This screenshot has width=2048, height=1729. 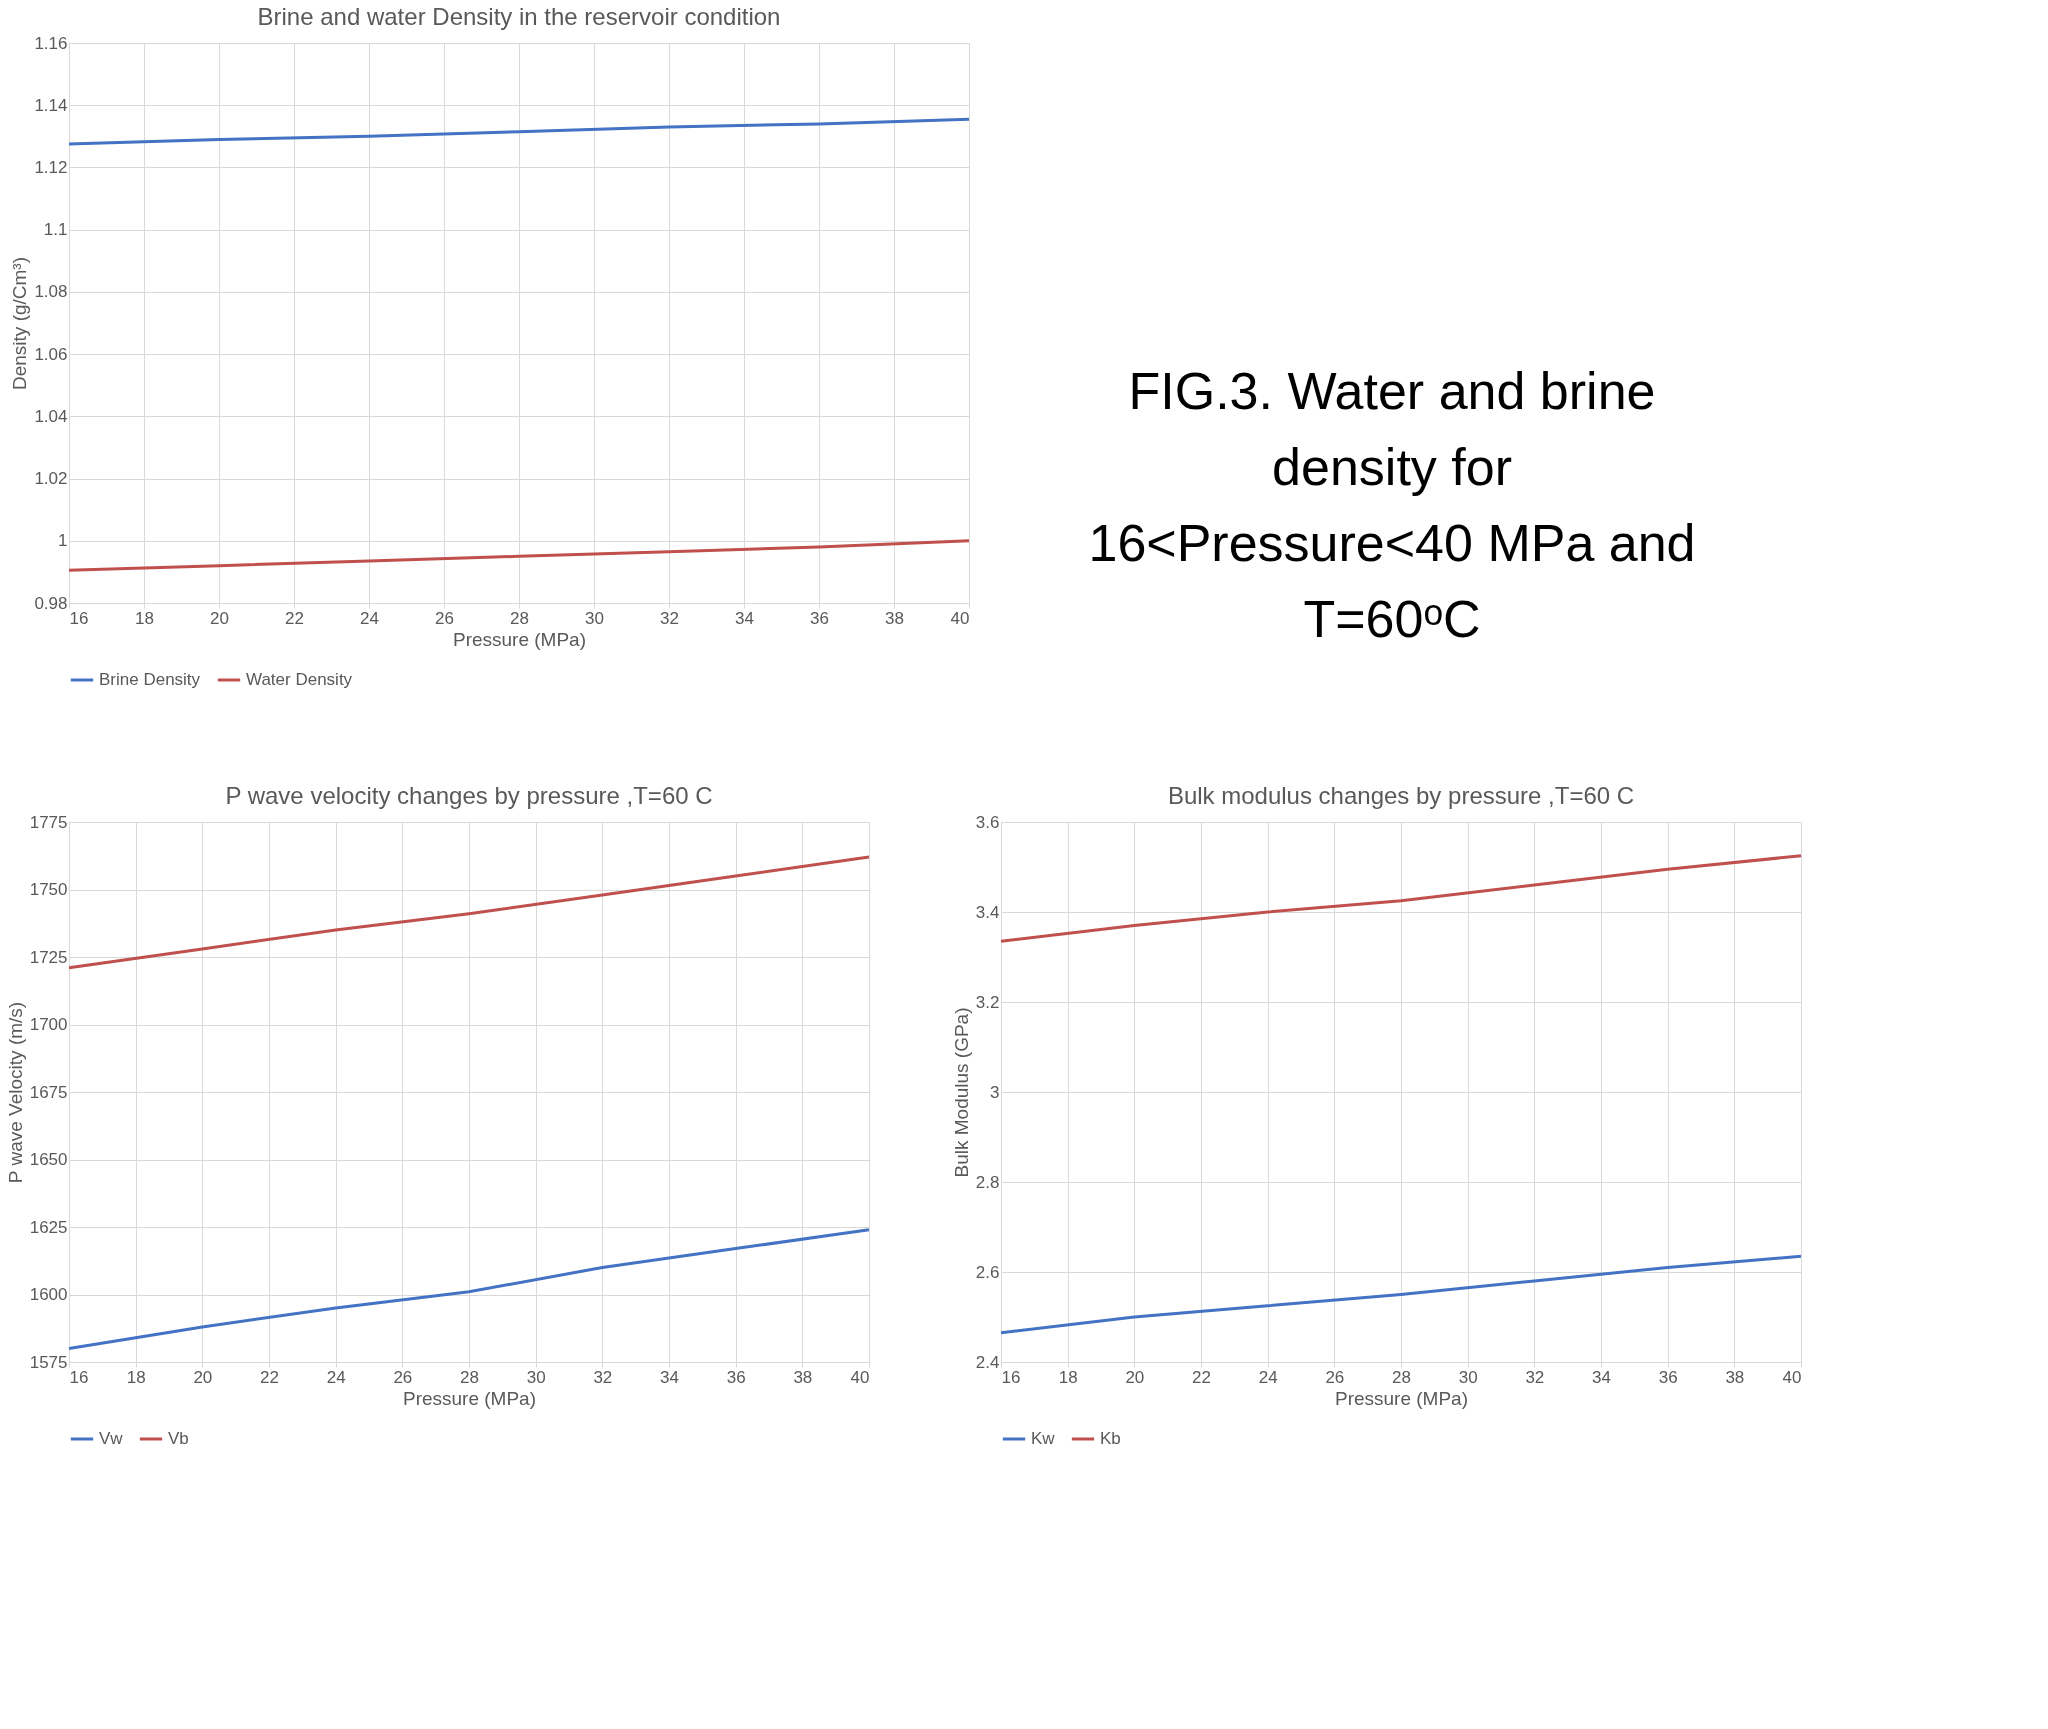 I want to click on y-tick-label: 1575, so click(x=48, y=1362).